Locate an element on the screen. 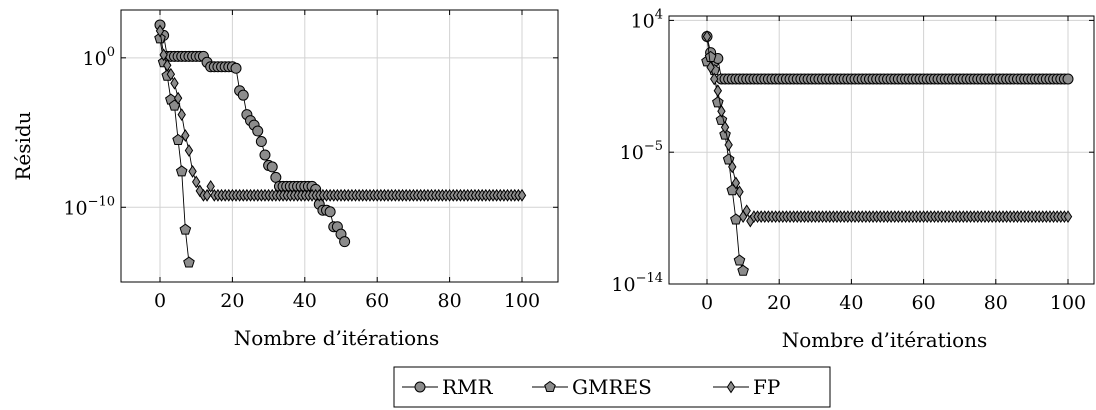 This screenshot has height=410, width=1096. legend: RMR GMRES FP is located at coordinates (612, 387).